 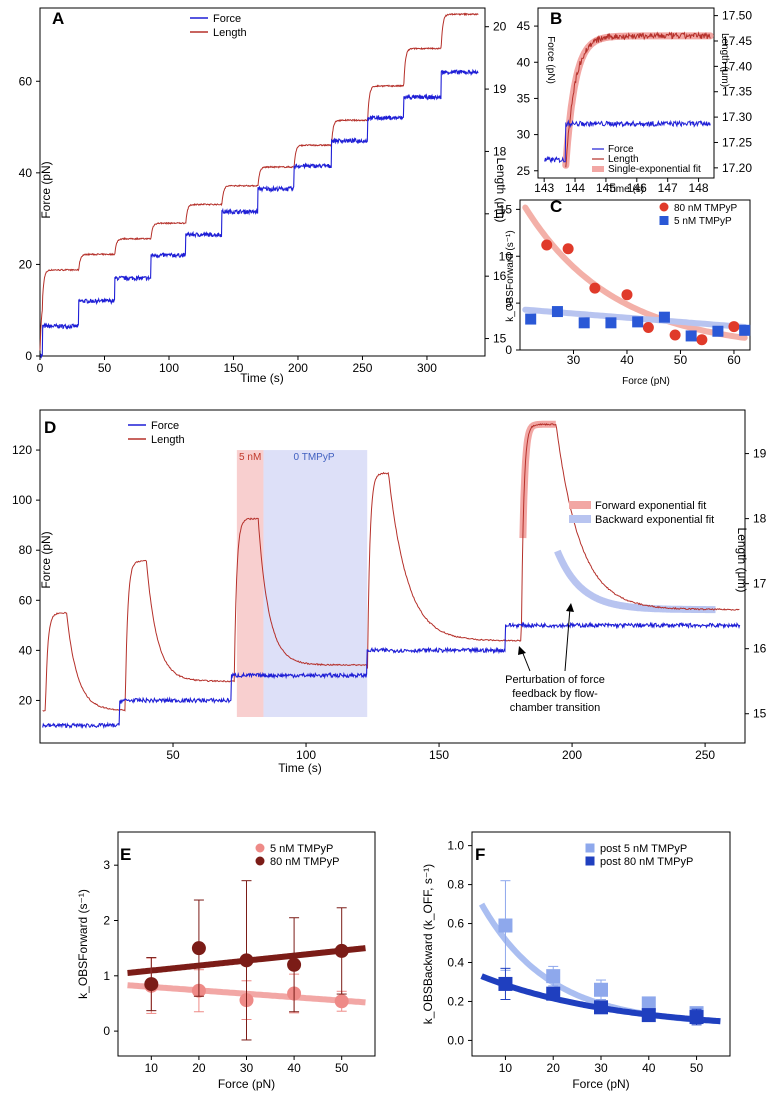 I want to click on y-tick-label: 20, so click(x=26, y=264).